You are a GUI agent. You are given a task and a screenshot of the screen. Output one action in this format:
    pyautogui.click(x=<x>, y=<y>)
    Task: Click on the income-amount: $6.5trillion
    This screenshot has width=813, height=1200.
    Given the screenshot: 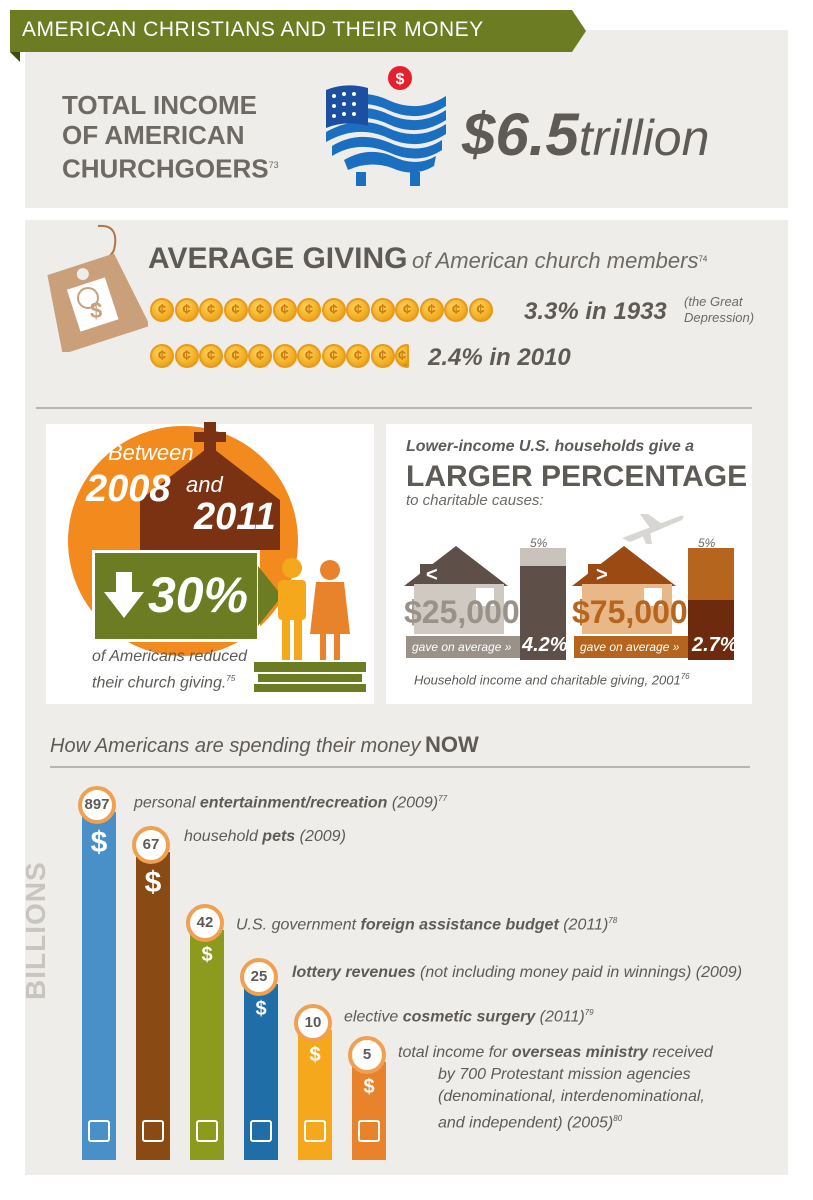 What is the action you would take?
    pyautogui.click(x=585, y=134)
    